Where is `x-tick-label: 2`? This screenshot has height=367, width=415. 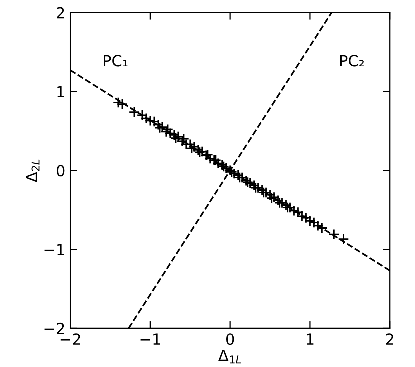 x-tick-label: 2 is located at coordinates (390, 339).